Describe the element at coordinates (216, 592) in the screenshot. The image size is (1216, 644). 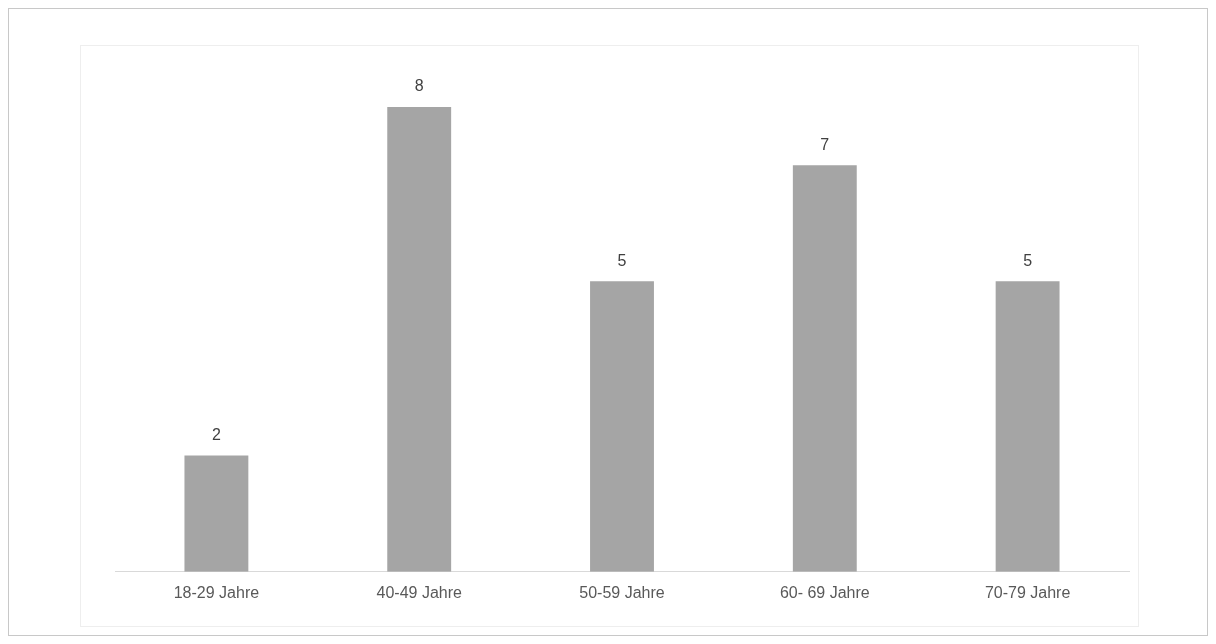
I see `x-tick-label: 18-29 Jahre` at that location.